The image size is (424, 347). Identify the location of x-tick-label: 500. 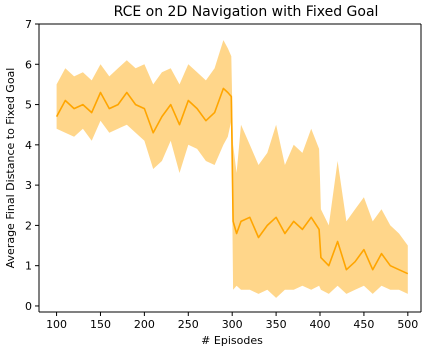
(407, 324).